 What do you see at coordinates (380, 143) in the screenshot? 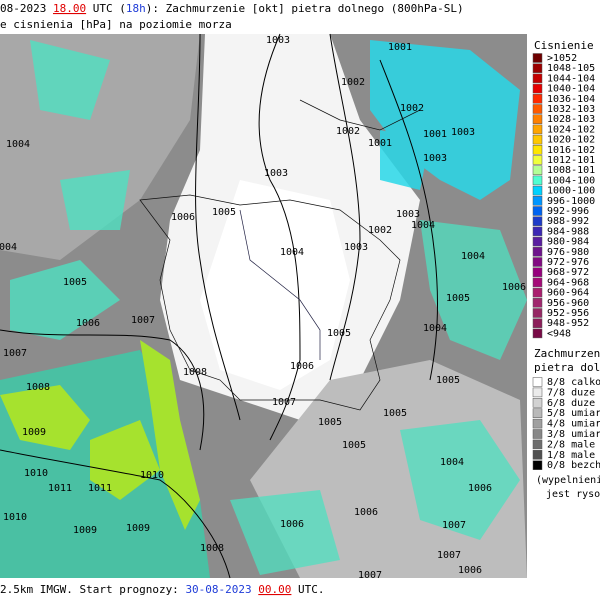
I see `isobar-label: 1001` at bounding box center [380, 143].